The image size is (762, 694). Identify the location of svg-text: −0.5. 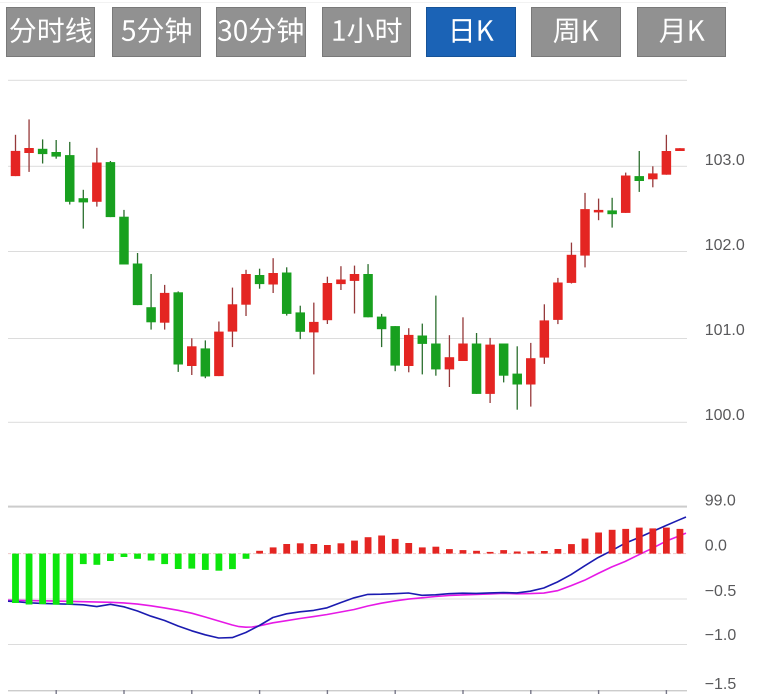
(721, 591).